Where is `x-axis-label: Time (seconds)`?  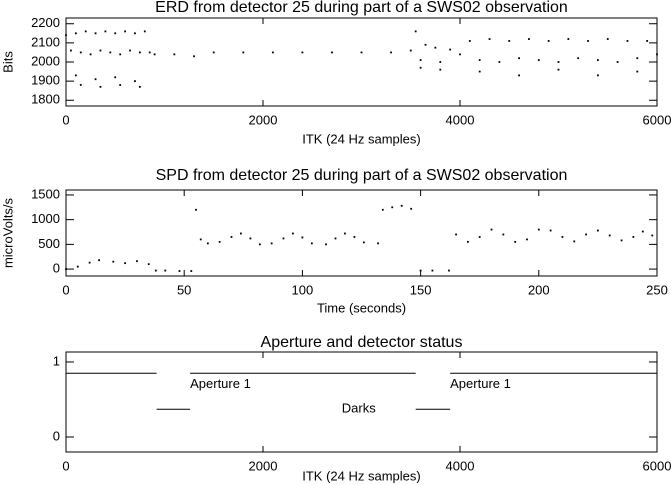
x-axis-label: Time (seconds) is located at coordinates (361, 307).